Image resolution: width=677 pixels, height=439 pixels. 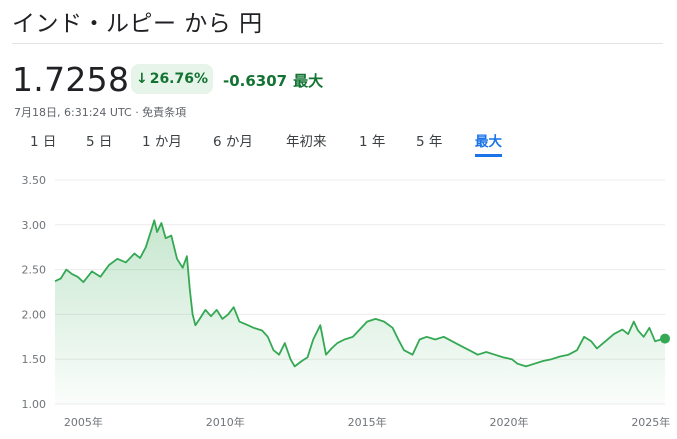 What do you see at coordinates (488, 143) in the screenshot?
I see `tab-max: 最大` at bounding box center [488, 143].